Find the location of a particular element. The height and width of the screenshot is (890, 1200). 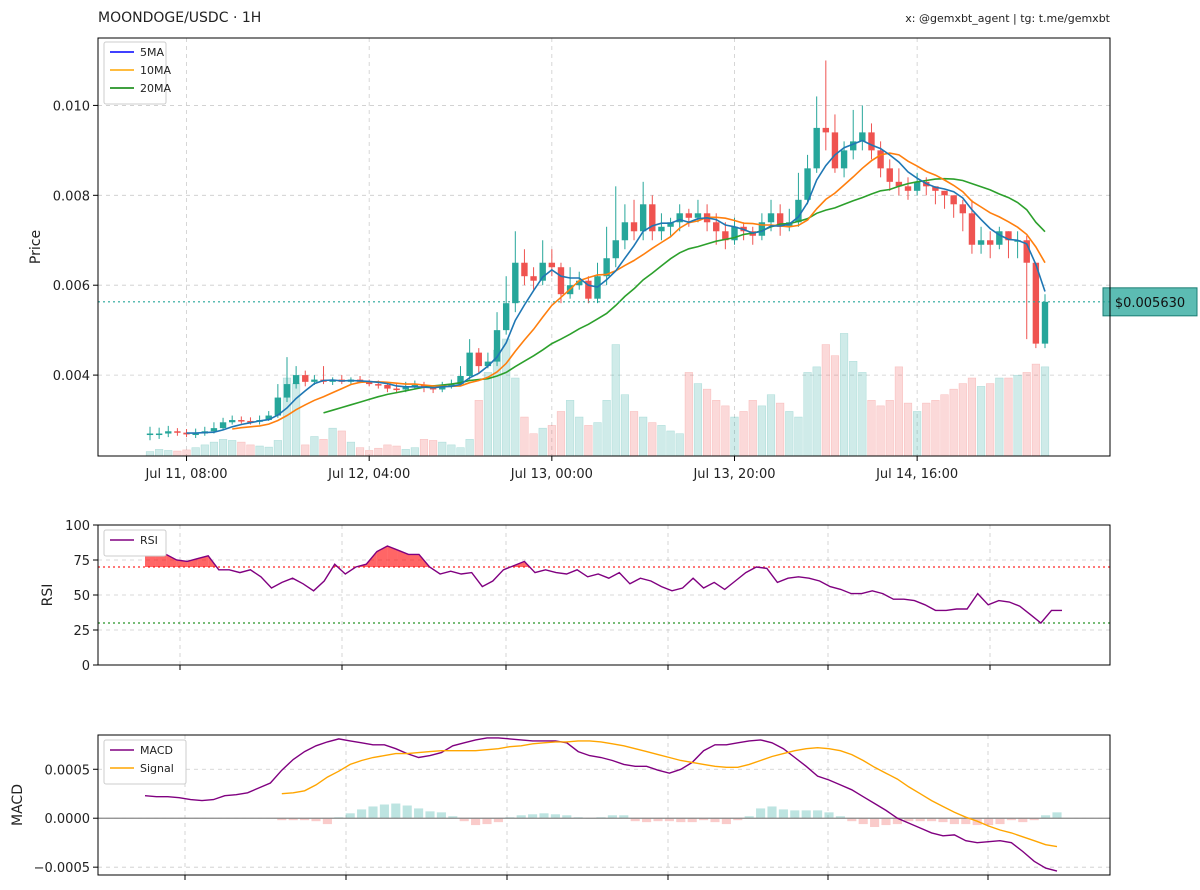

current-price-tag is located at coordinates (1150, 302).